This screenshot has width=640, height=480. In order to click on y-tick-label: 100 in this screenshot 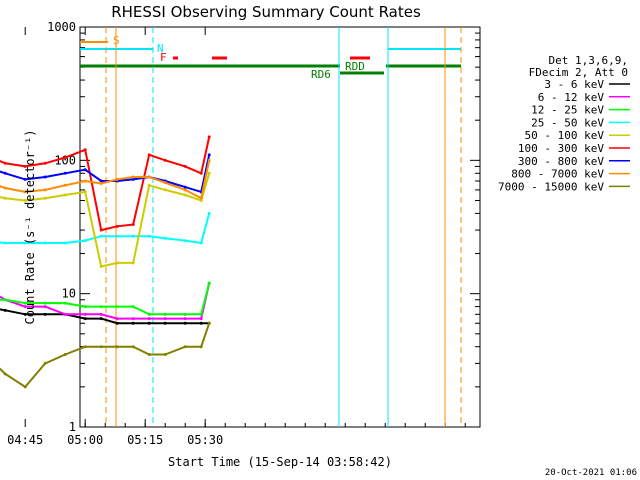, I will do `click(65, 160)`.